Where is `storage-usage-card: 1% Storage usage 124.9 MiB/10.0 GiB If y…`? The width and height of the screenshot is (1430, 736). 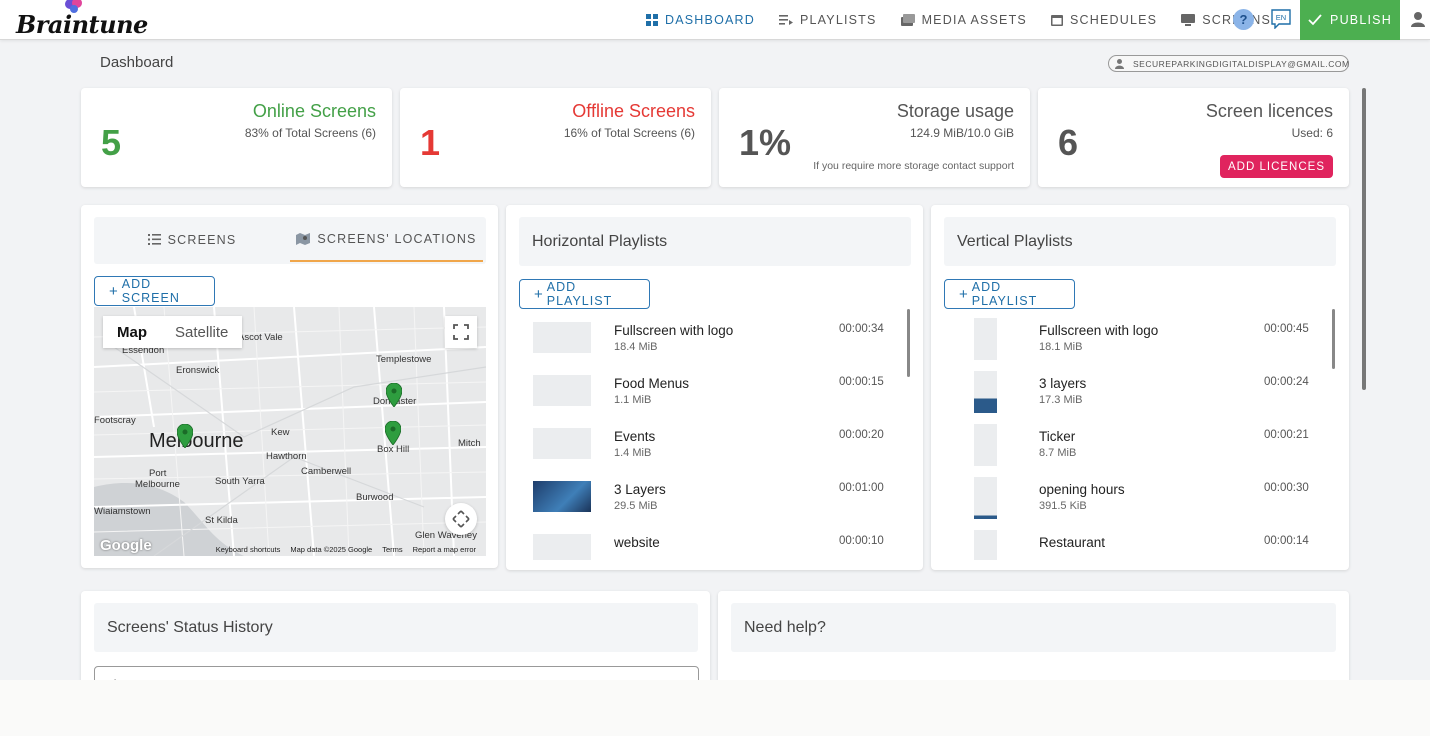 storage-usage-card: 1% Storage usage 124.9 MiB/10.0 GiB If y… is located at coordinates (874, 137).